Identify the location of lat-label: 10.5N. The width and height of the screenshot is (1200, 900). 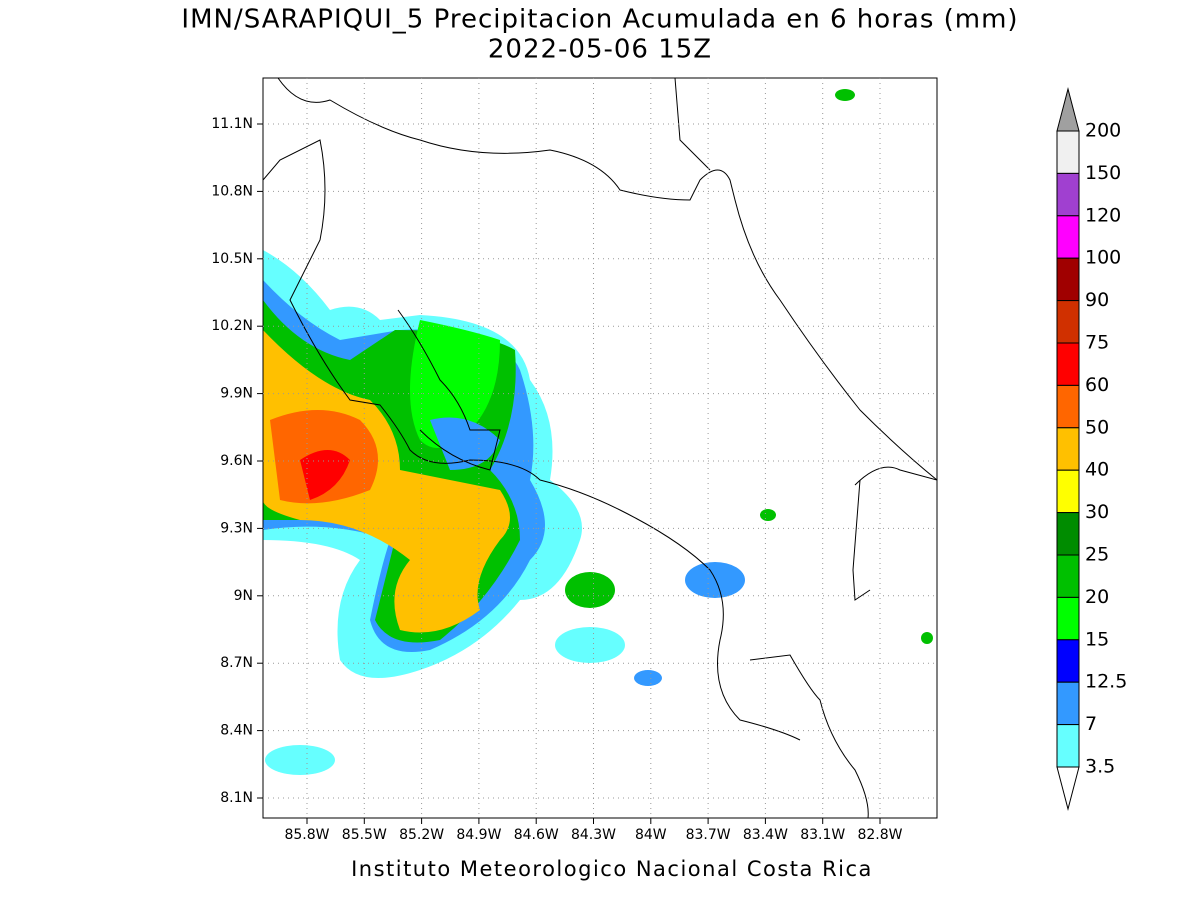
(232, 259).